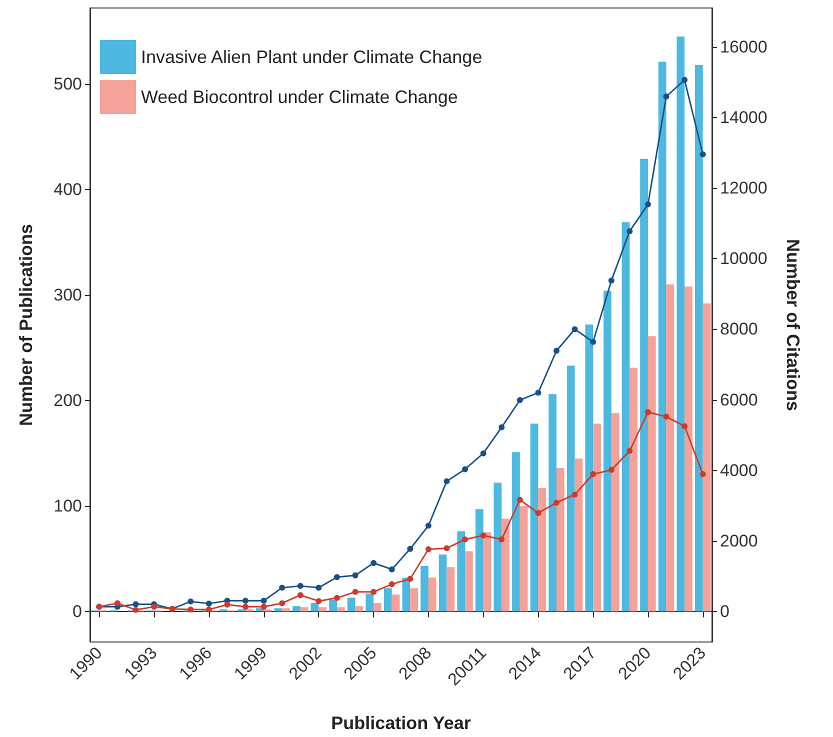 The image size is (833, 737). Describe the element at coordinates (68, 506) in the screenshot. I see `y-tick-label: 100` at that location.